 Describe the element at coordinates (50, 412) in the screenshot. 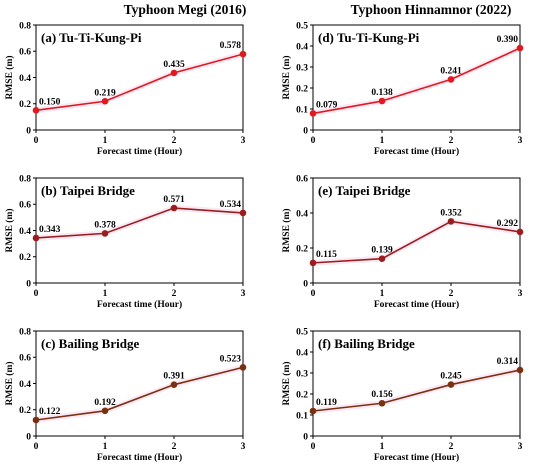

I see `data-label: 0.122` at that location.